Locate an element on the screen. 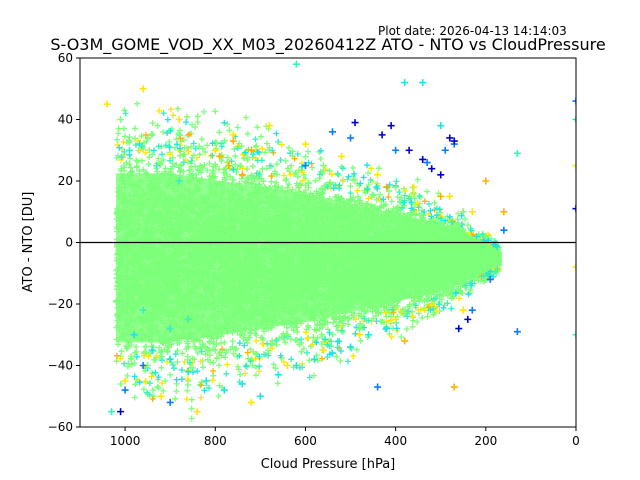 The width and height of the screenshot is (640, 480). x-tick-label: 0 is located at coordinates (576, 441).